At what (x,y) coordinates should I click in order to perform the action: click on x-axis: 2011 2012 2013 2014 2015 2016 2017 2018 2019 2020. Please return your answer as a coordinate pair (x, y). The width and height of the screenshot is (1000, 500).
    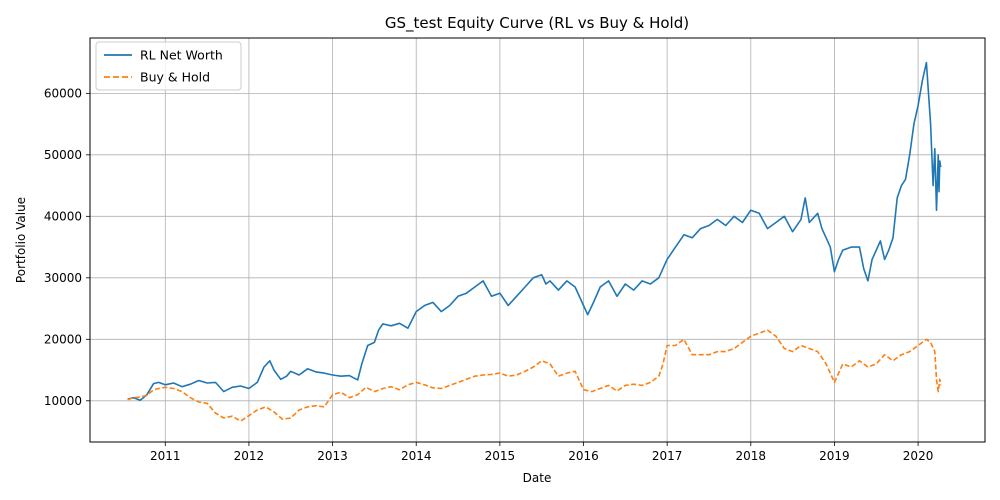
    Looking at the image, I should click on (541, 452).